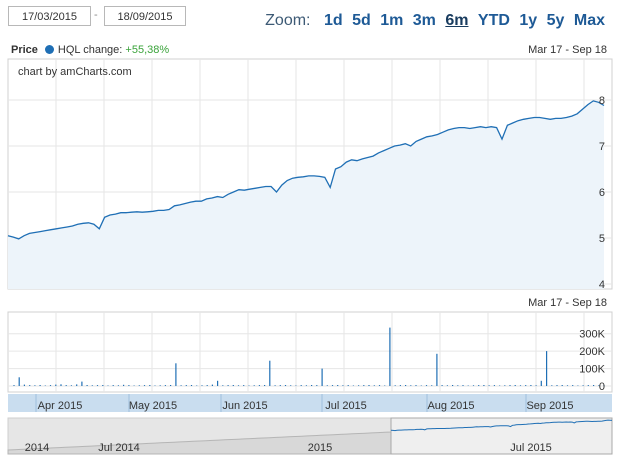  I want to click on zoom-max-button: Max, so click(589, 20).